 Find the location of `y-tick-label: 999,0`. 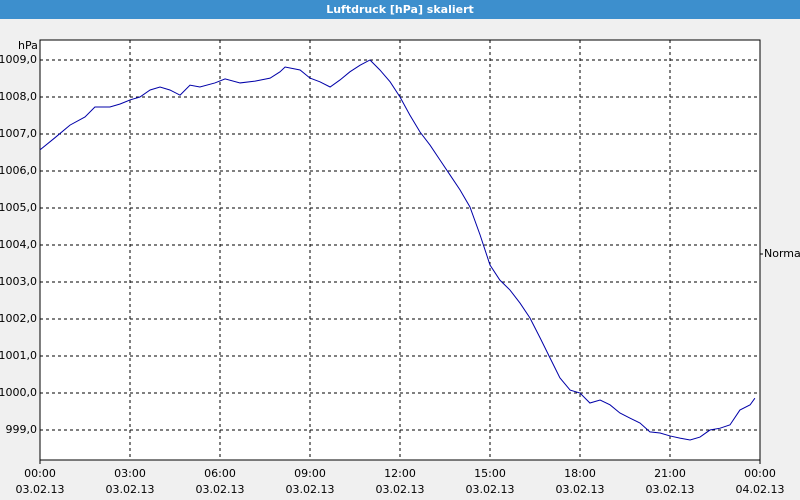

y-tick-label: 999,0 is located at coordinates (22, 429).